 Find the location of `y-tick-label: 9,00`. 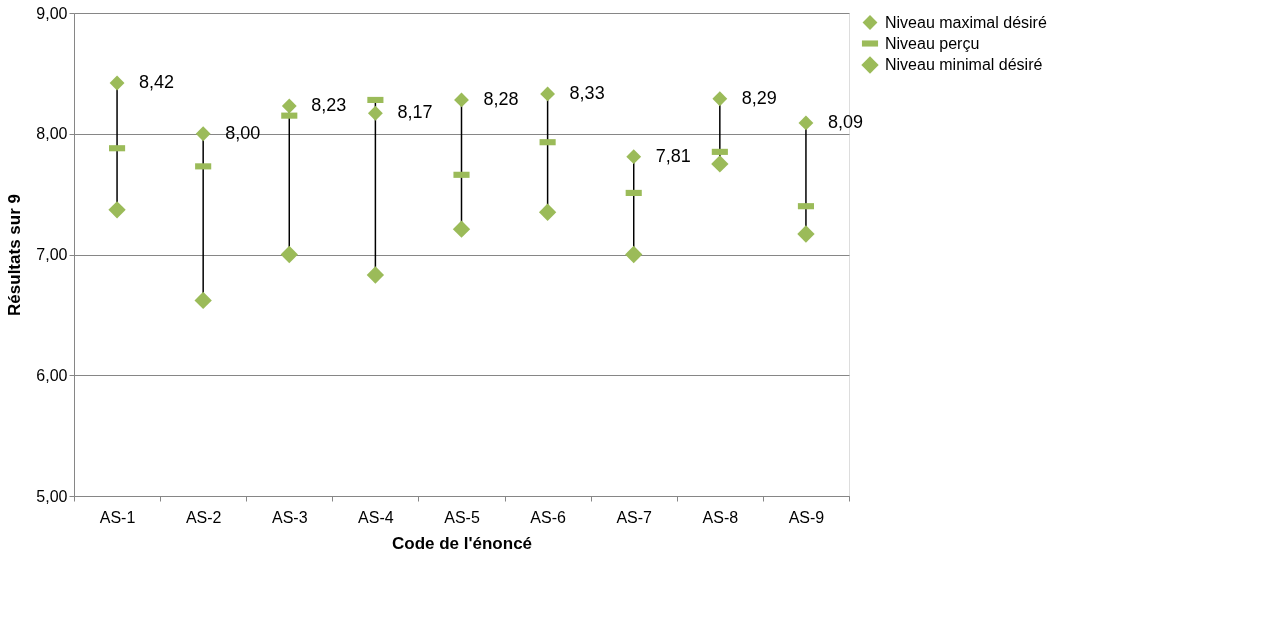

y-tick-label: 9,00 is located at coordinates (52, 13).